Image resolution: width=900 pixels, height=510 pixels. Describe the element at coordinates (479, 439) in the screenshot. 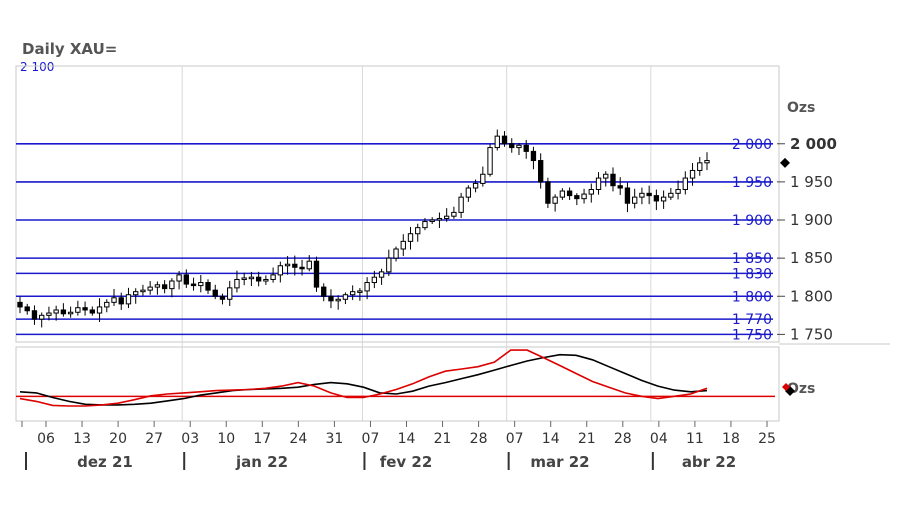

I see `x-tick-label: 28` at that location.